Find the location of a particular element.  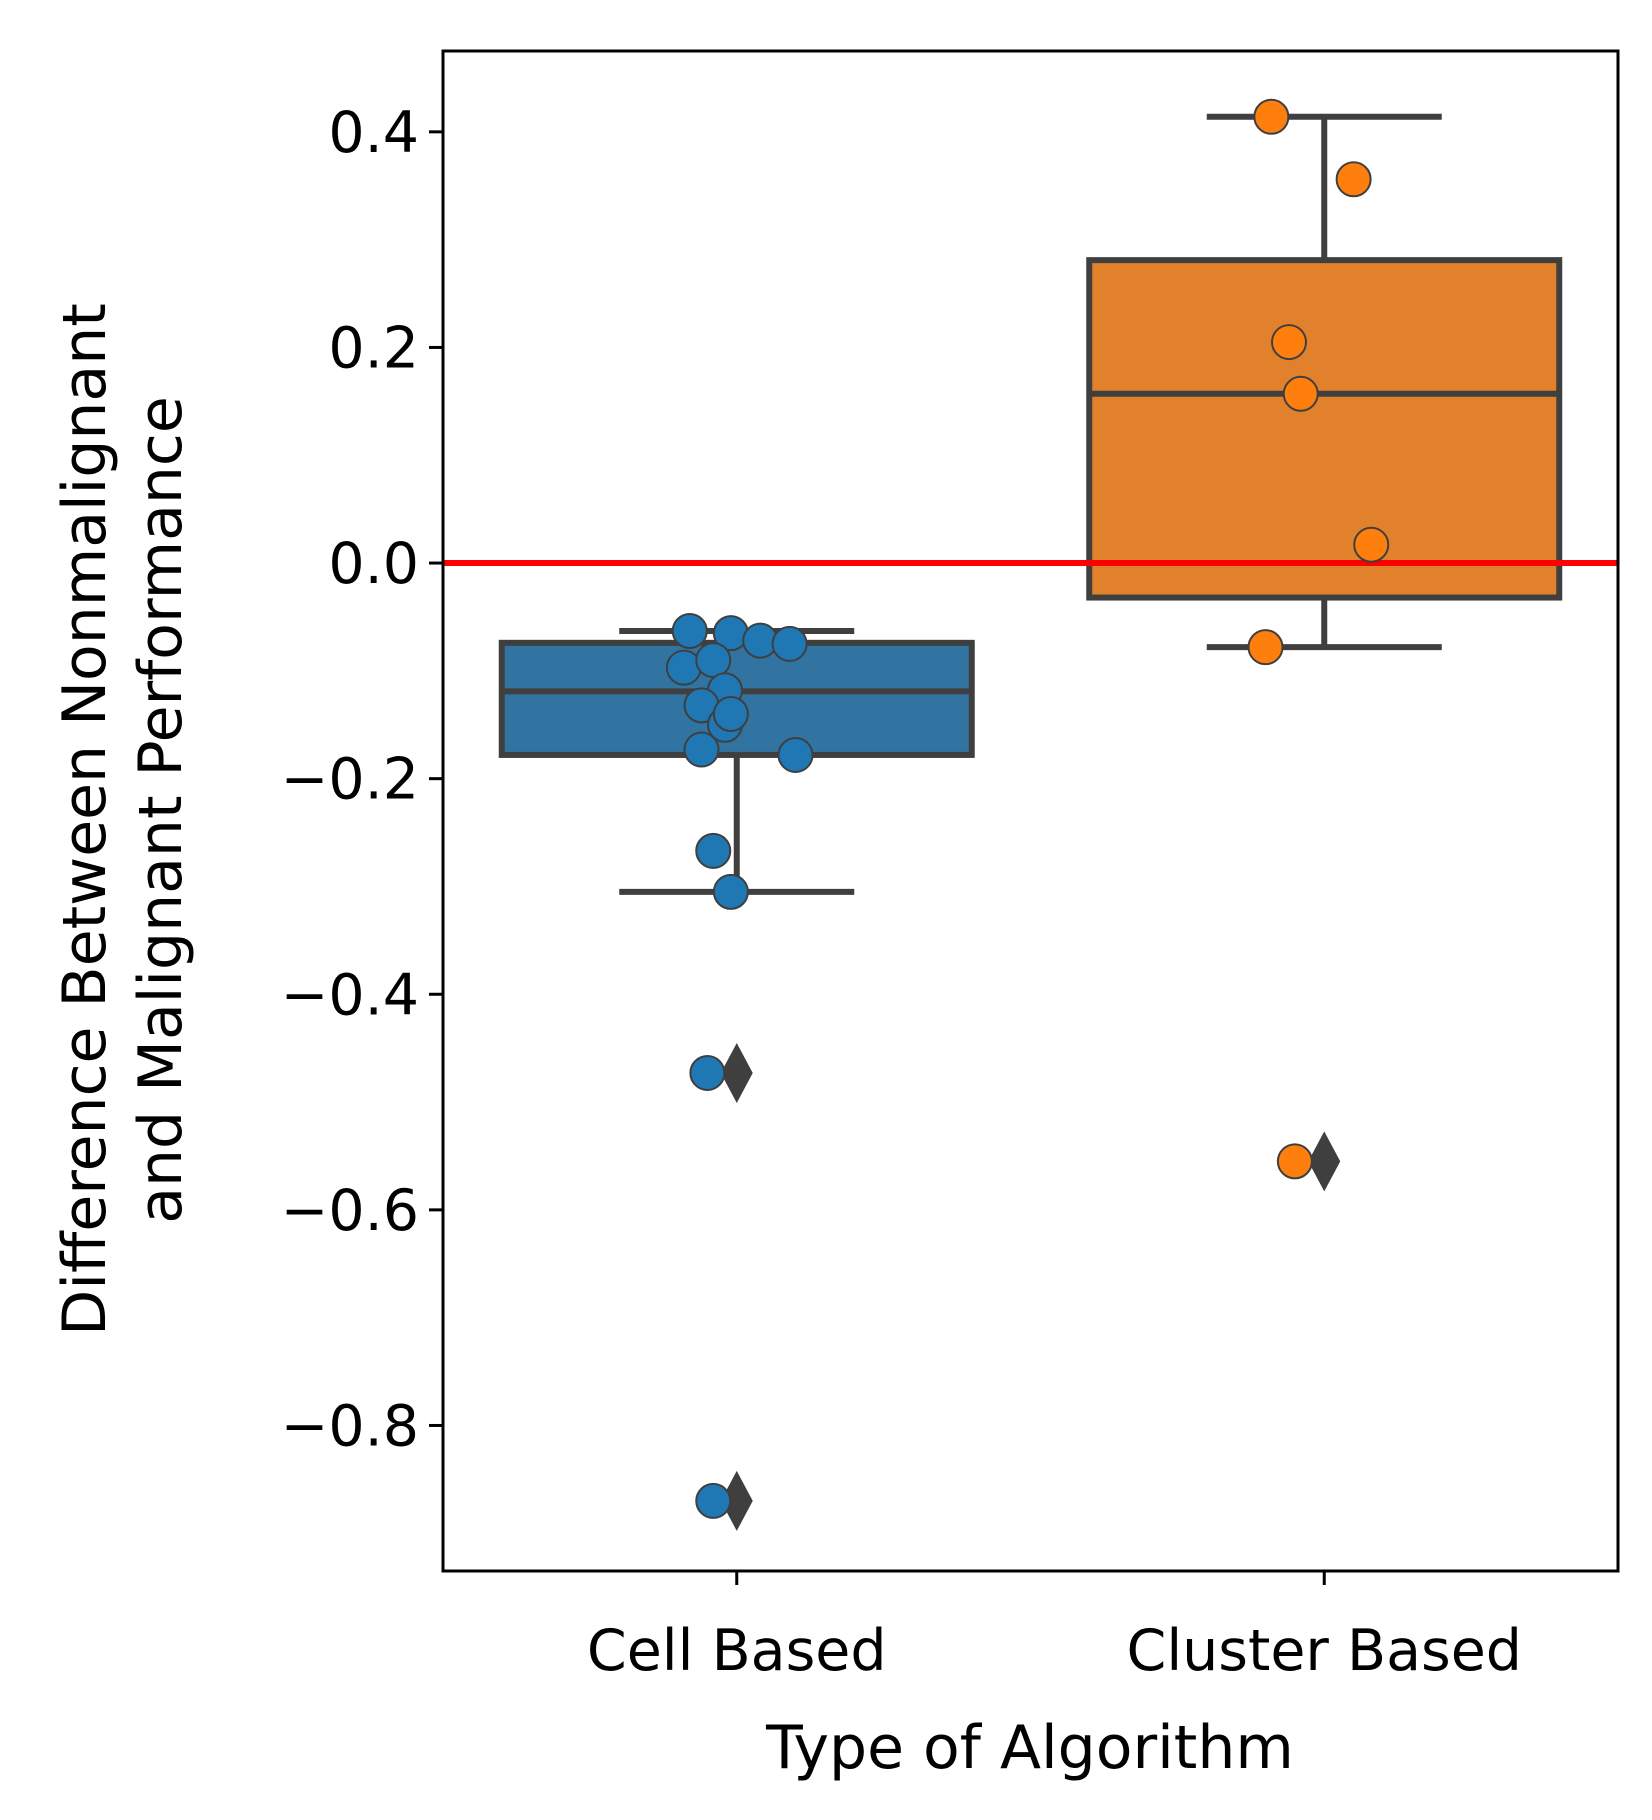

y-tick-label: −0.6 is located at coordinates (350, 1211).